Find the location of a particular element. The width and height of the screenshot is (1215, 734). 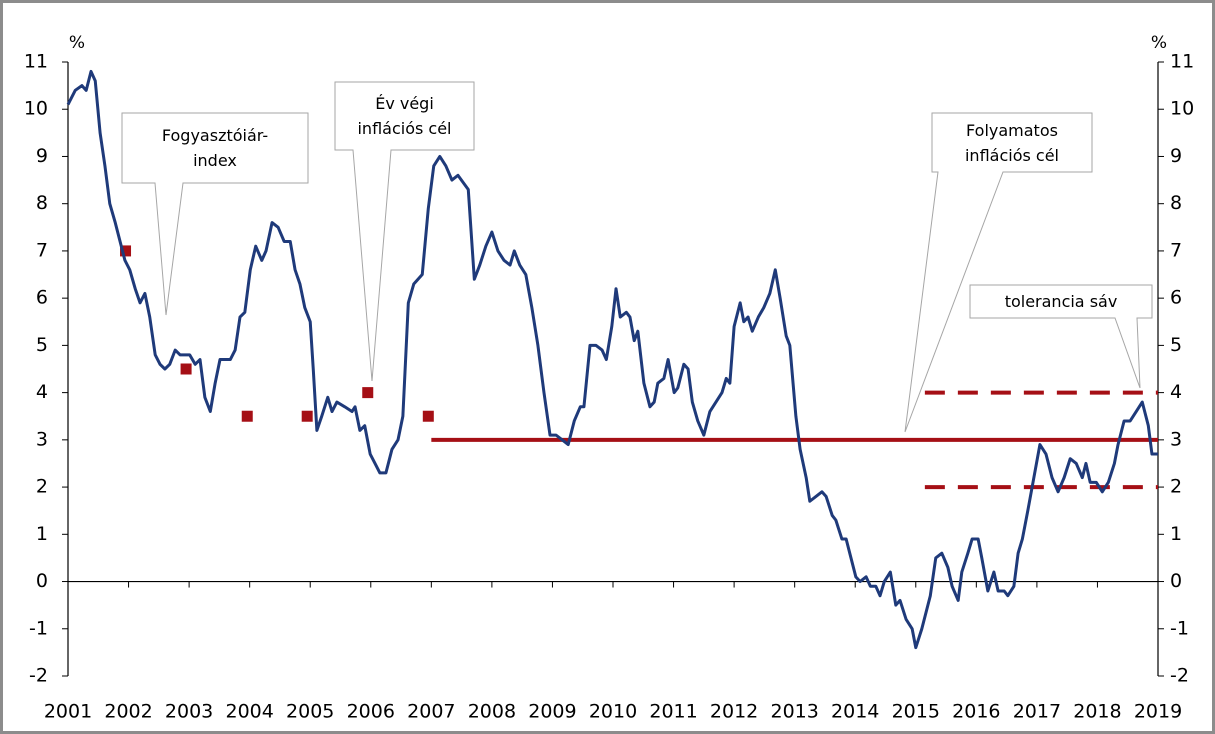

y2-tick-label: -1 is located at coordinates (1179, 628).